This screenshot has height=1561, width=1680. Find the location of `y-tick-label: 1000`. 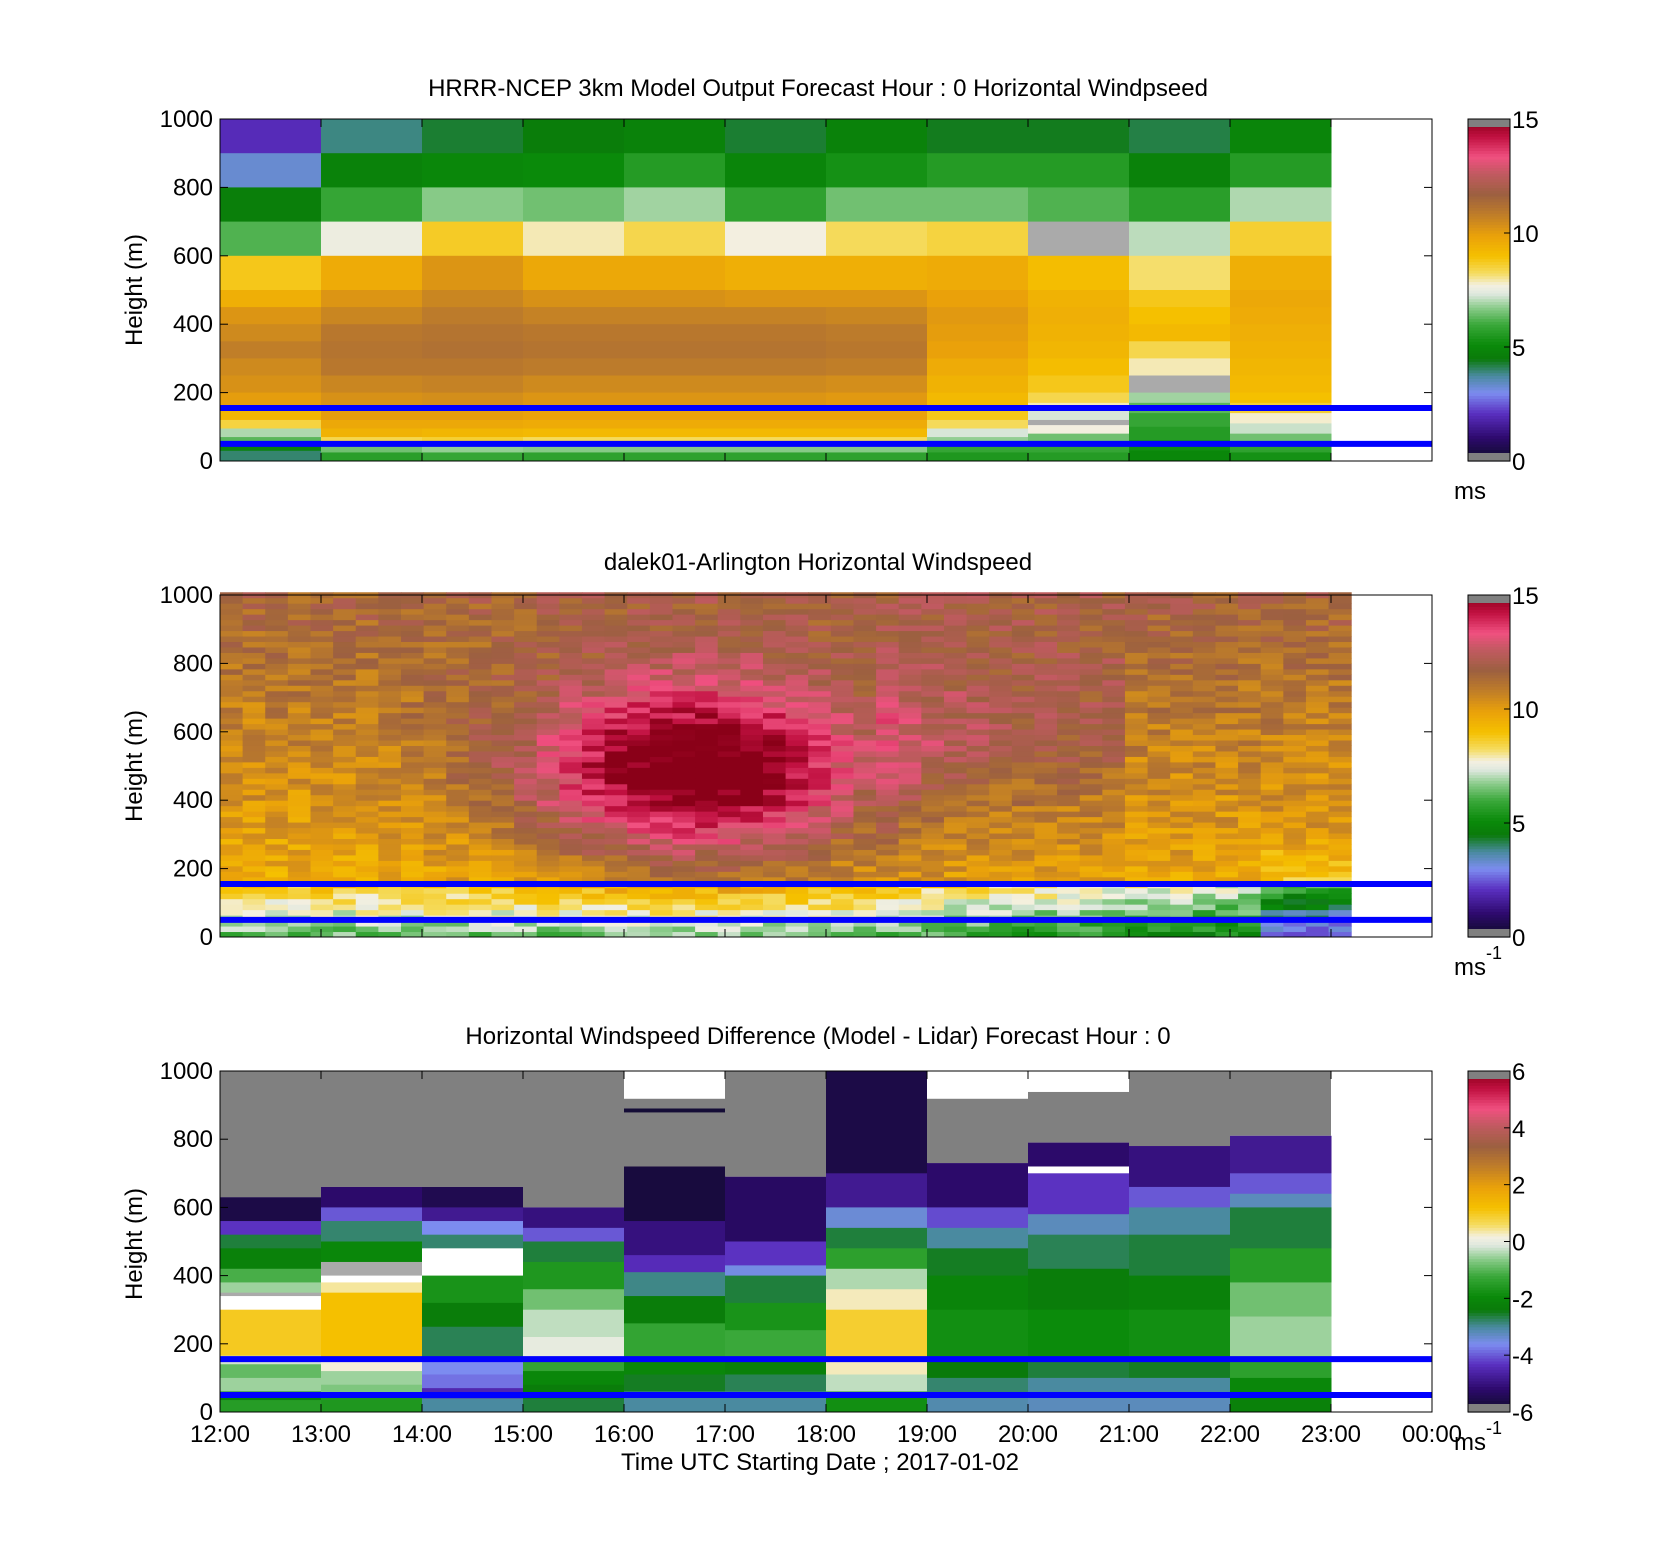

y-tick-label: 1000 is located at coordinates (186, 1071).